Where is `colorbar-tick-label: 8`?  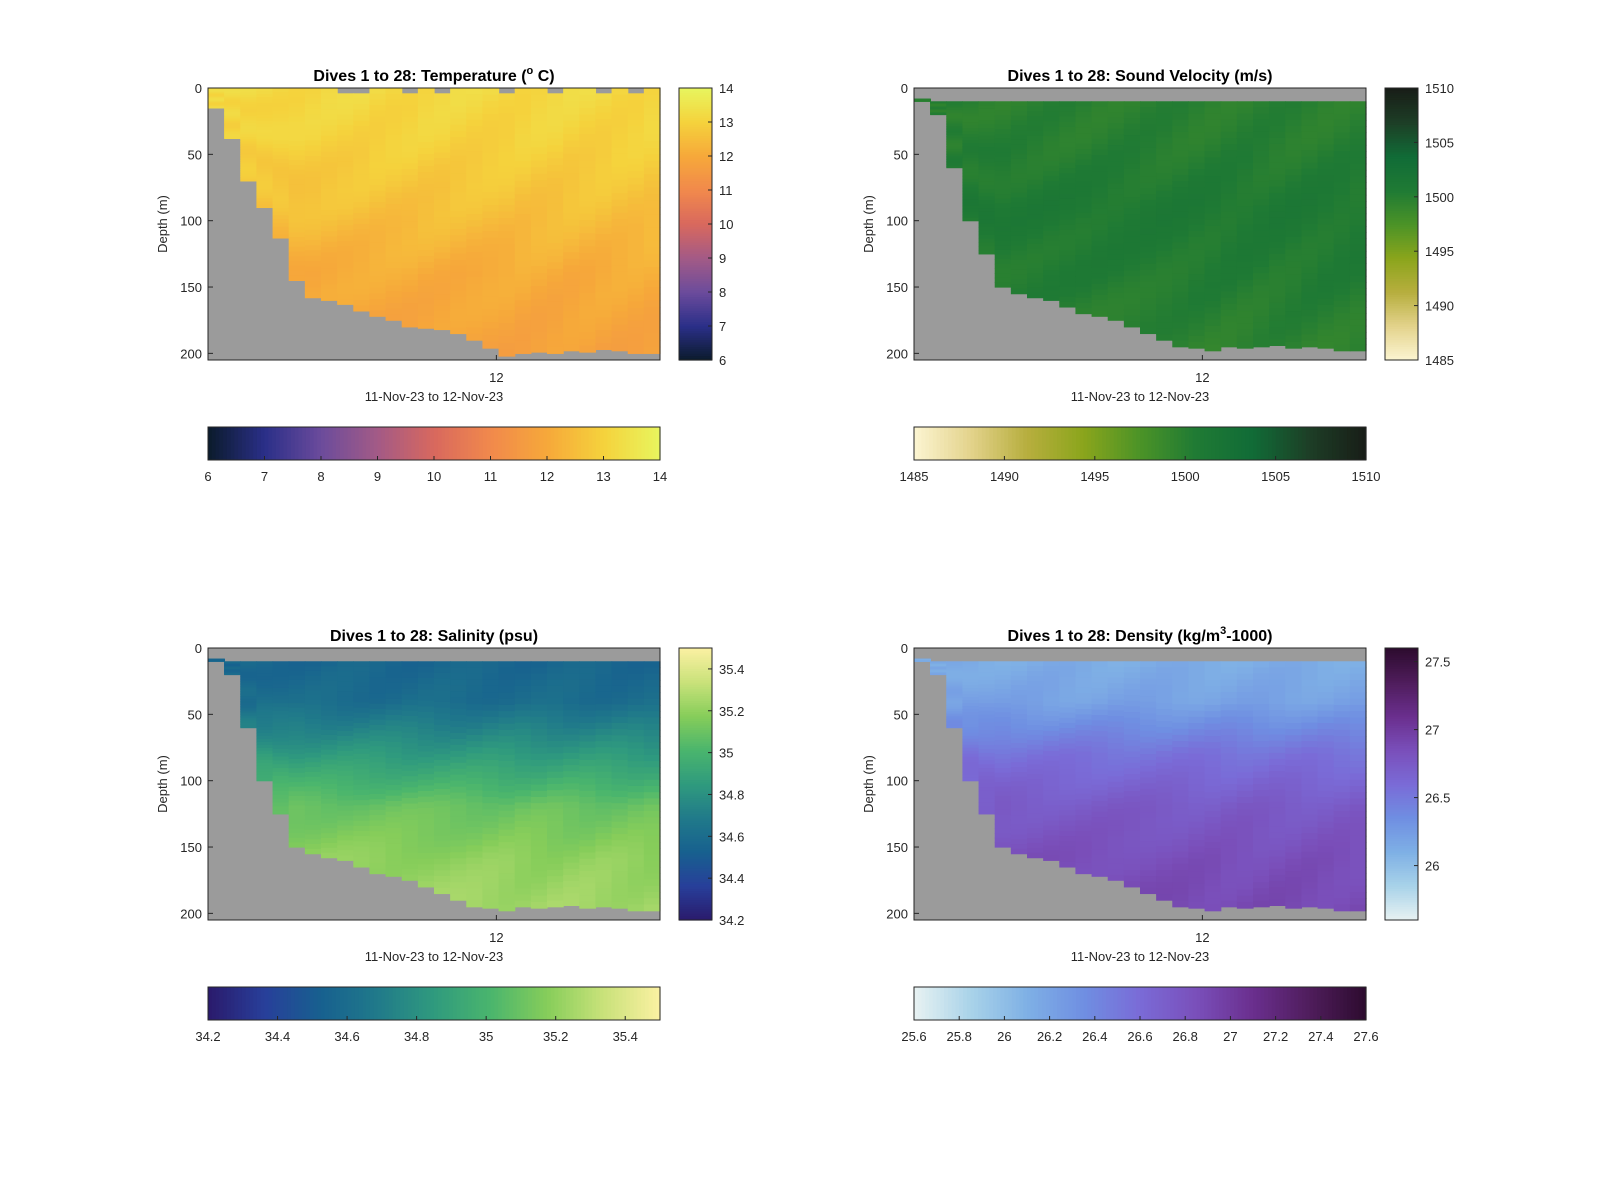 colorbar-tick-label: 8 is located at coordinates (722, 292).